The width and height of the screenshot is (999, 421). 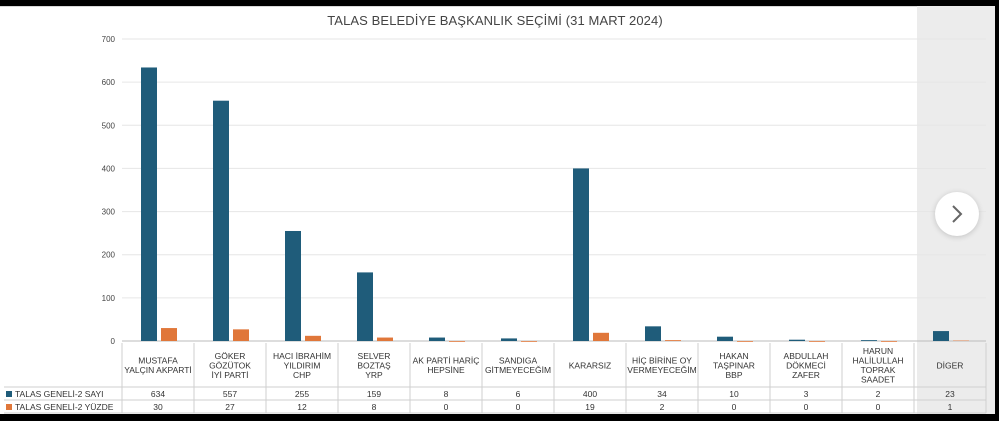 What do you see at coordinates (806, 394) in the screenshot?
I see `data-value: 3` at bounding box center [806, 394].